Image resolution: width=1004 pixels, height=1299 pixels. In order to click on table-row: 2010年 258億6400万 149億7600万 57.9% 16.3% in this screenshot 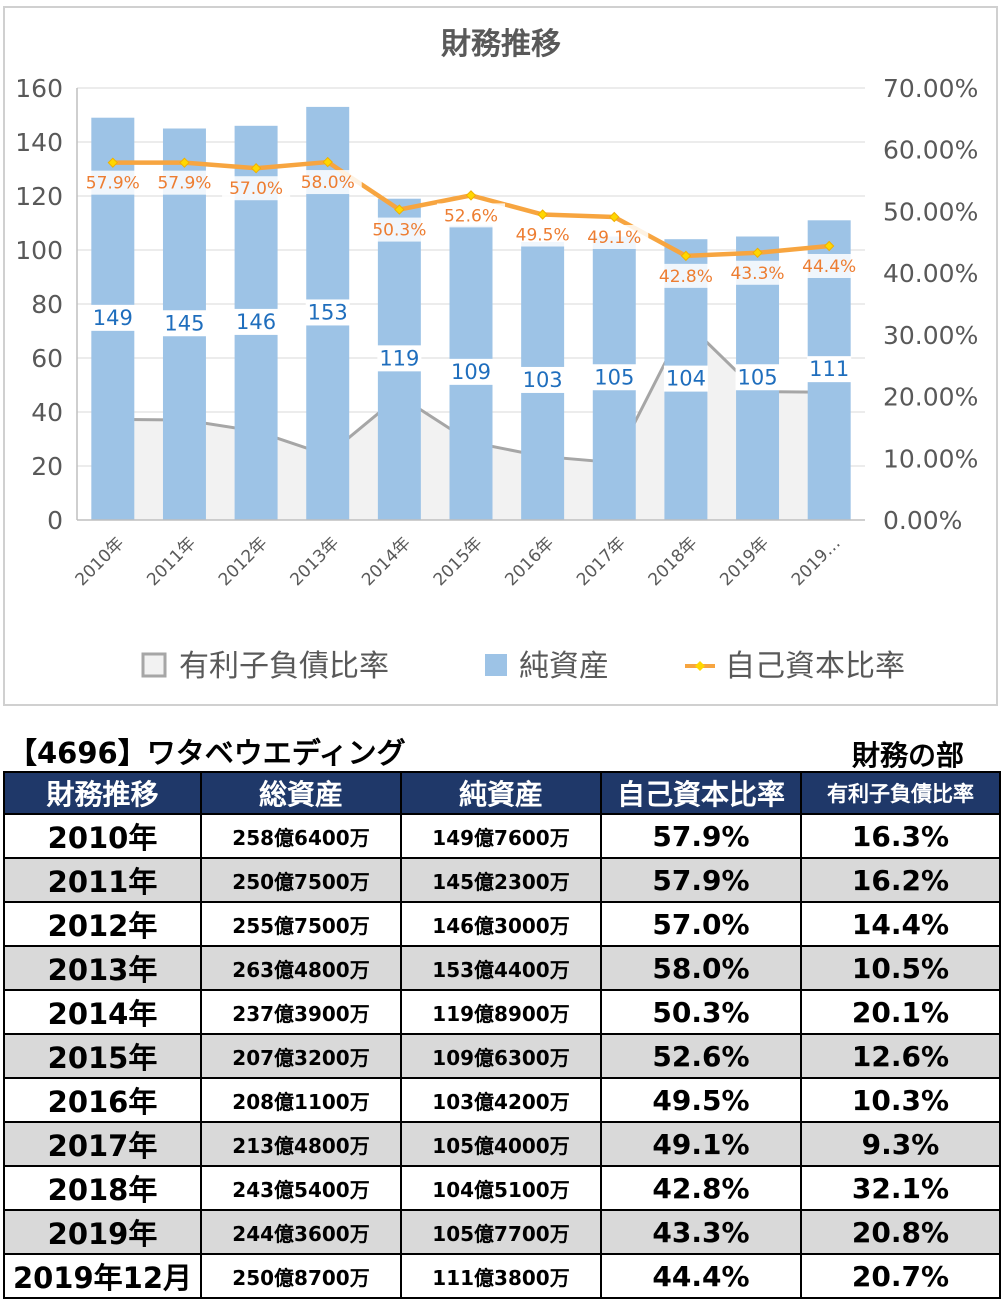, I will do `click(502, 836)`.